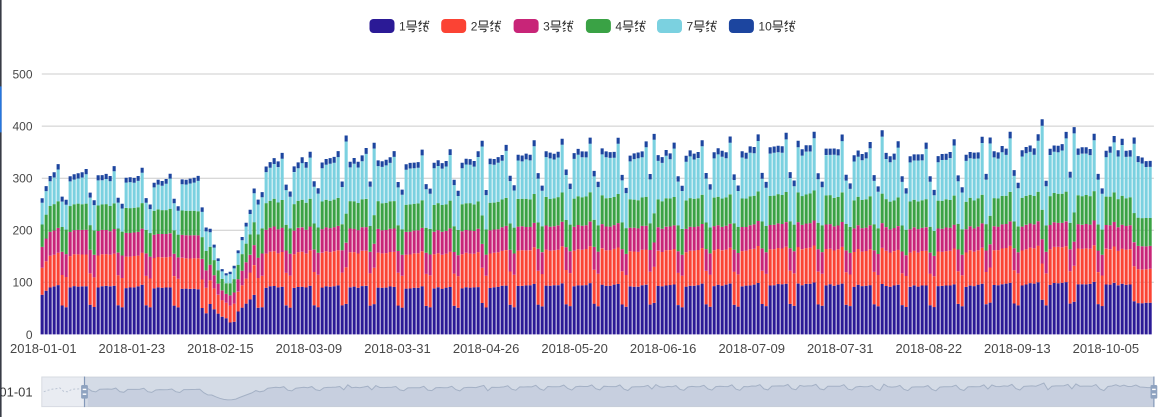 The image size is (1161, 417). I want to click on svg-text: 2018-08-22, so click(929, 348).